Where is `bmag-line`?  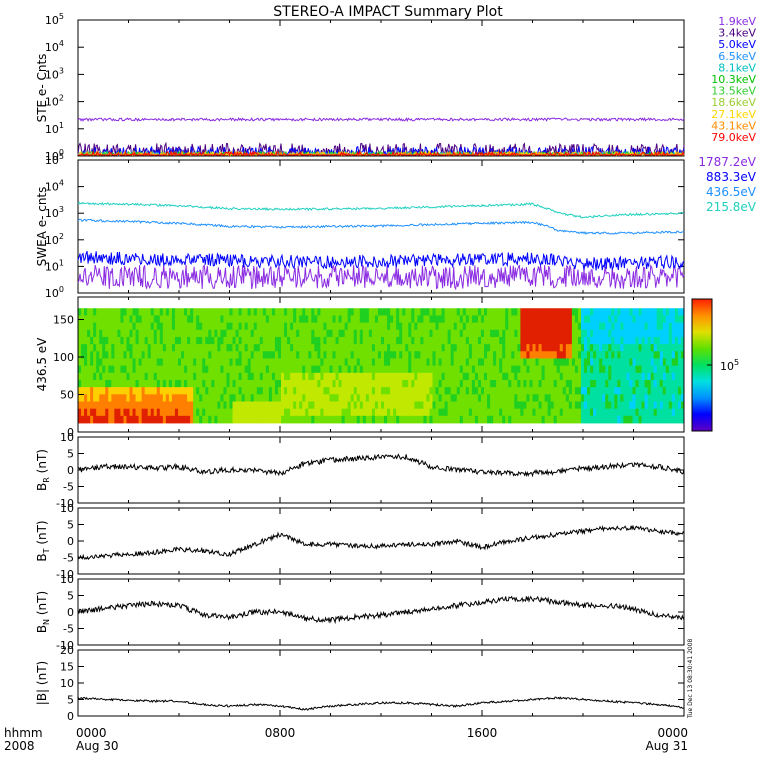
bmag-line is located at coordinates (381, 703).